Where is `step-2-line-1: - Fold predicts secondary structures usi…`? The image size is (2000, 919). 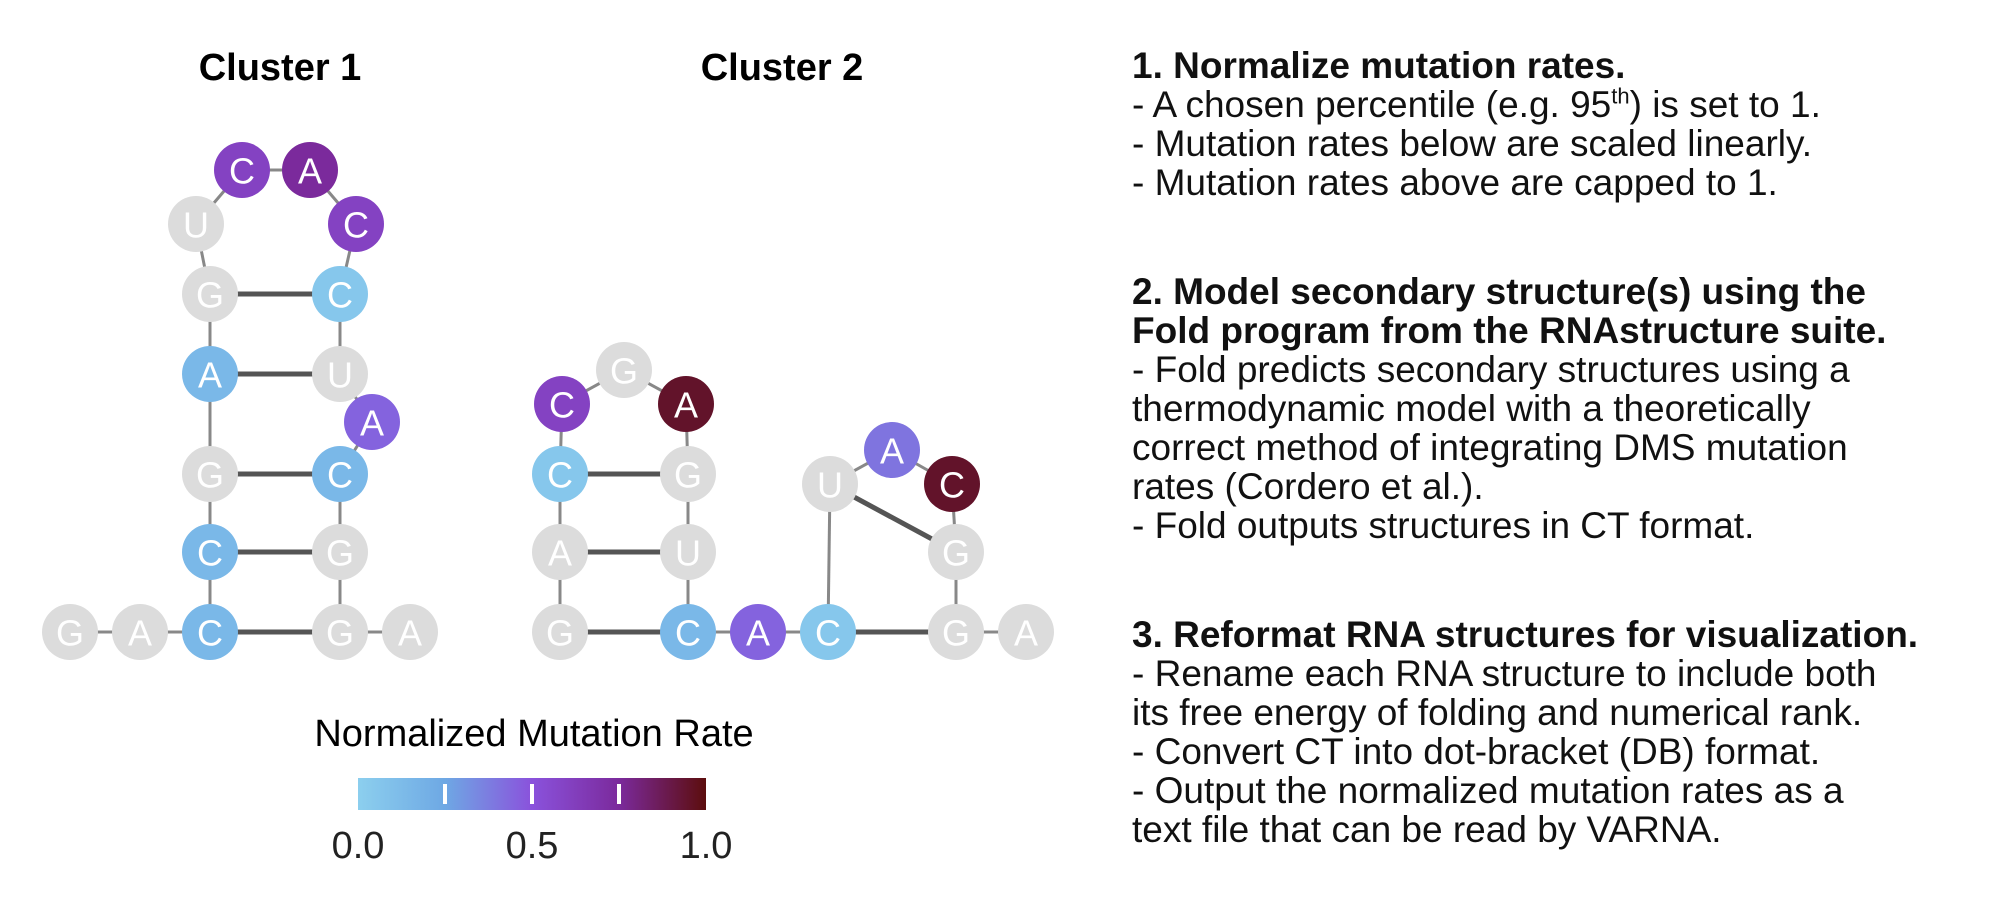 step-2-line-1: - Fold predicts secondary structures usi… is located at coordinates (1491, 369).